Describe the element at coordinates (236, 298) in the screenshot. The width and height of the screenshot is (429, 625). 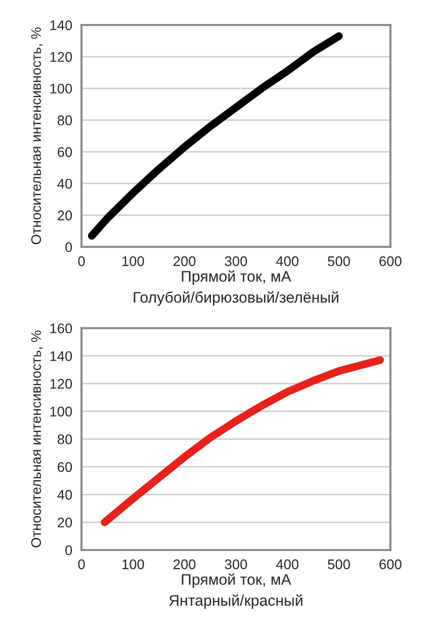
I see `text: Голубой/бирюзовый/зелёный` at that location.